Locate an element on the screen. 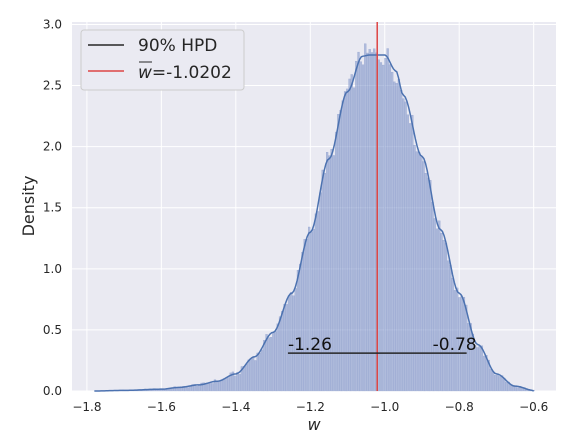  x-tick-label: −1.6 is located at coordinates (161, 407).